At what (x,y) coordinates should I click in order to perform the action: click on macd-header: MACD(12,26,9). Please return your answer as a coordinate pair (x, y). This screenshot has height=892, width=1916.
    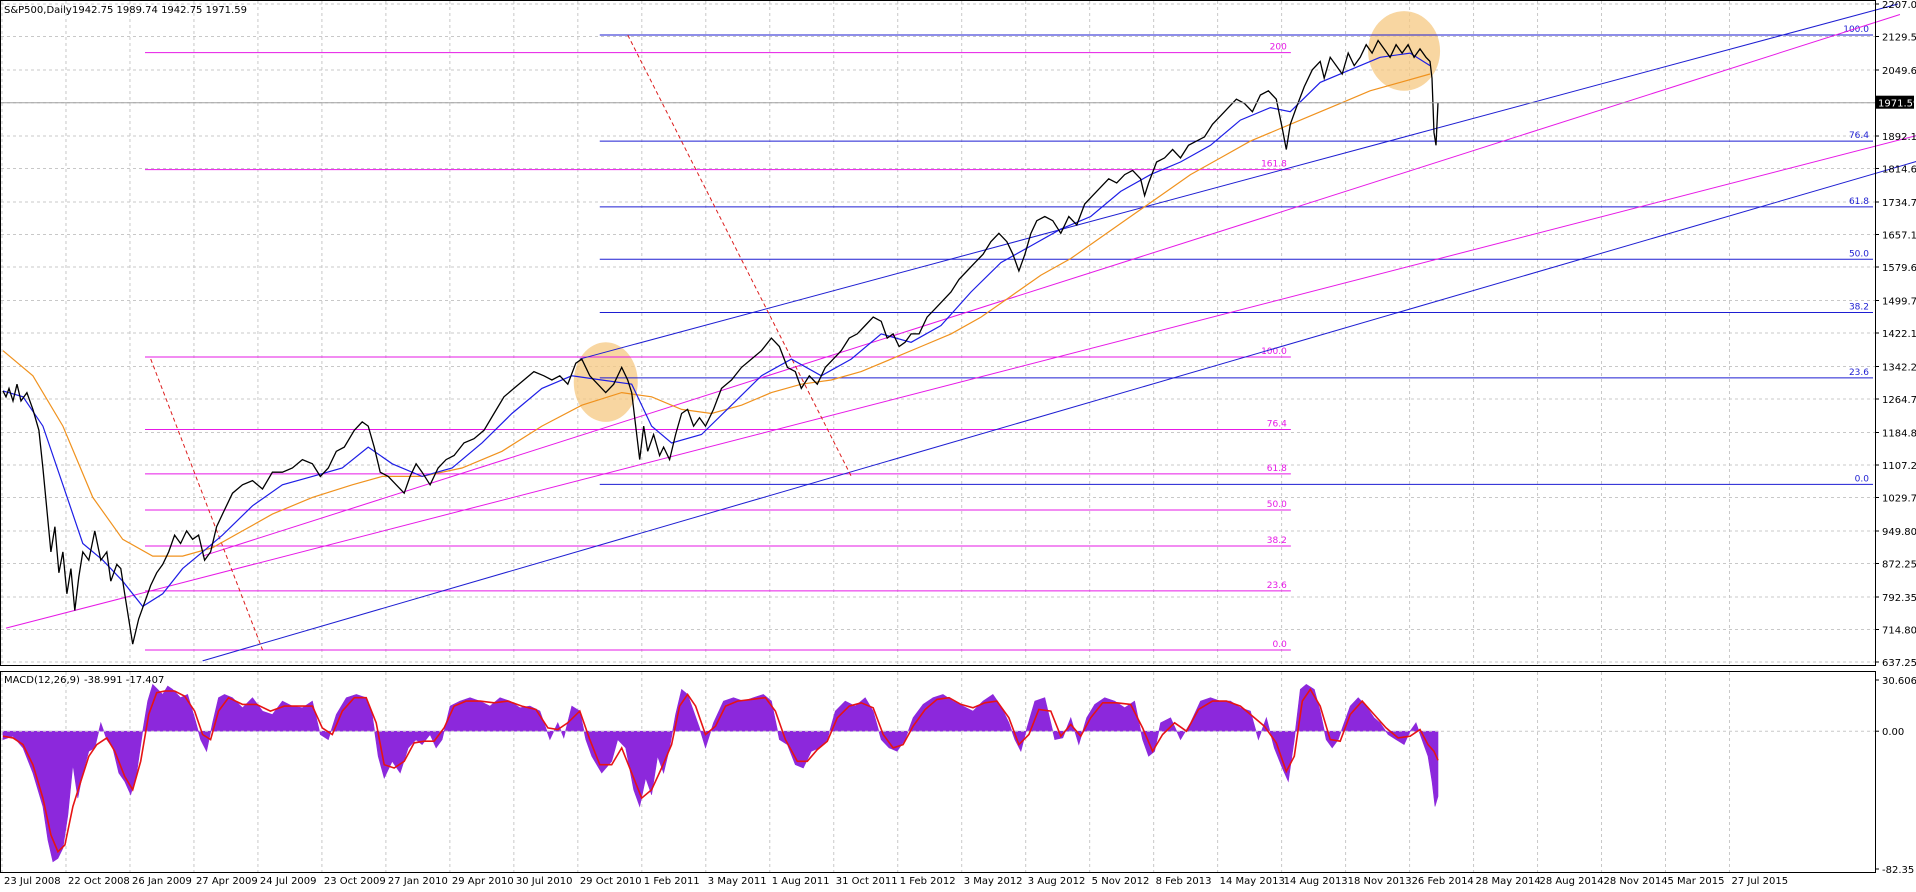
    Looking at the image, I should click on (42, 680).